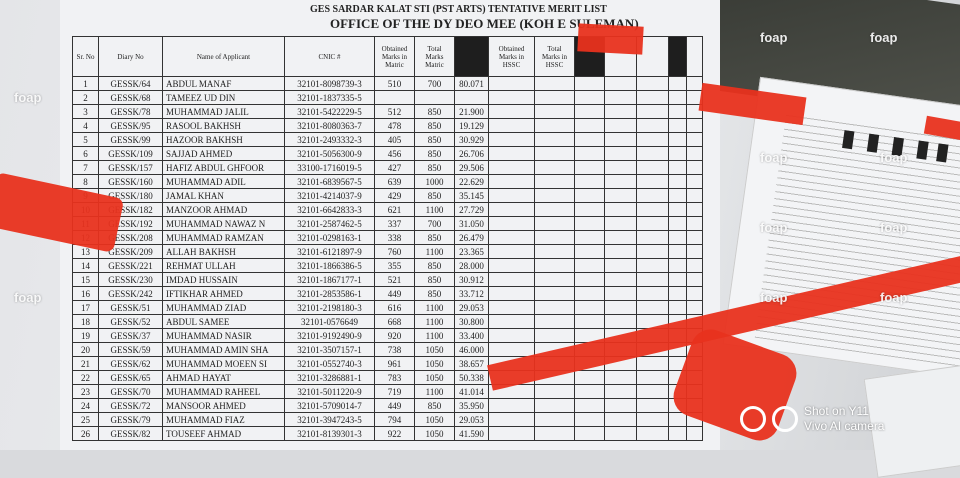 This screenshot has height=478, width=960. Describe the element at coordinates (130, 335) in the screenshot. I see `diary-no: GESSK/37` at that location.